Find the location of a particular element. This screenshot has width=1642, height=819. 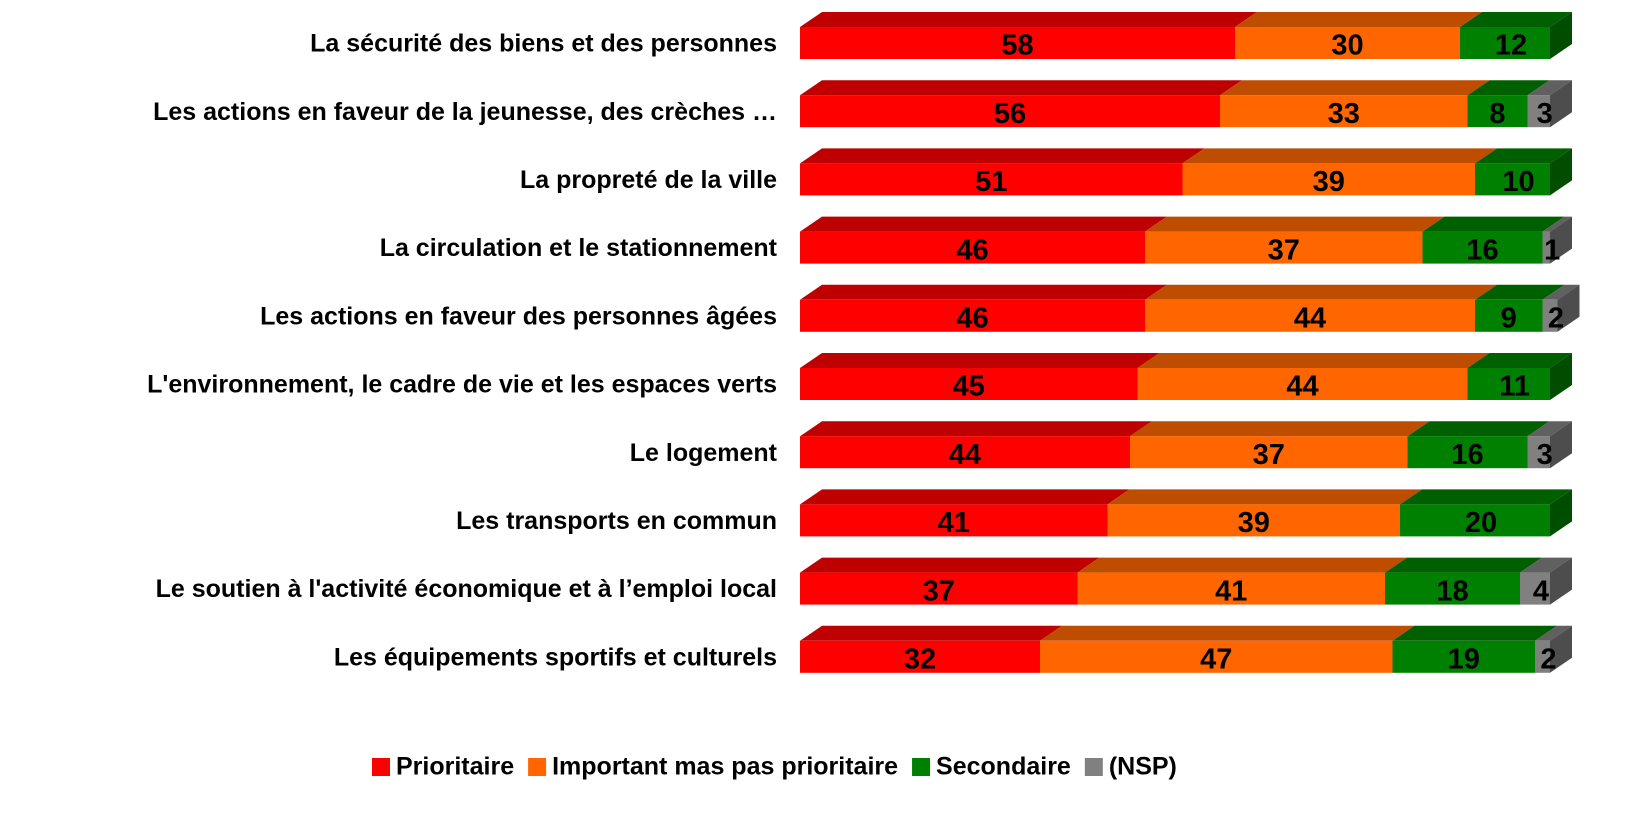

value-label: 41 is located at coordinates (1231, 591).